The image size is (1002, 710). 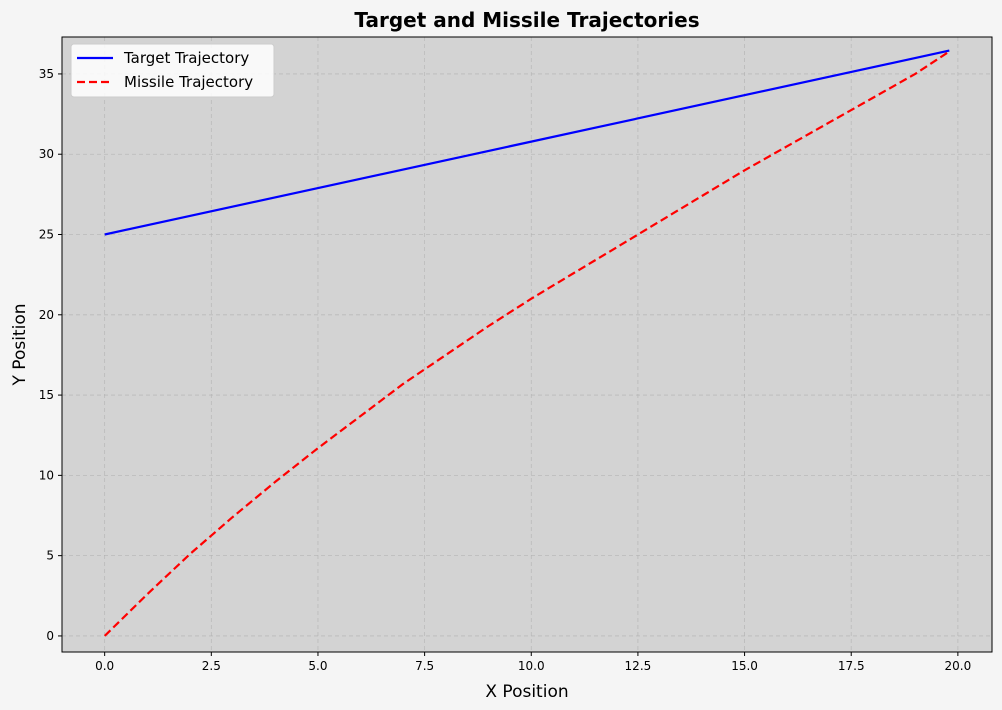 What do you see at coordinates (744, 666) in the screenshot?
I see `x-tick-label: 15.0` at bounding box center [744, 666].